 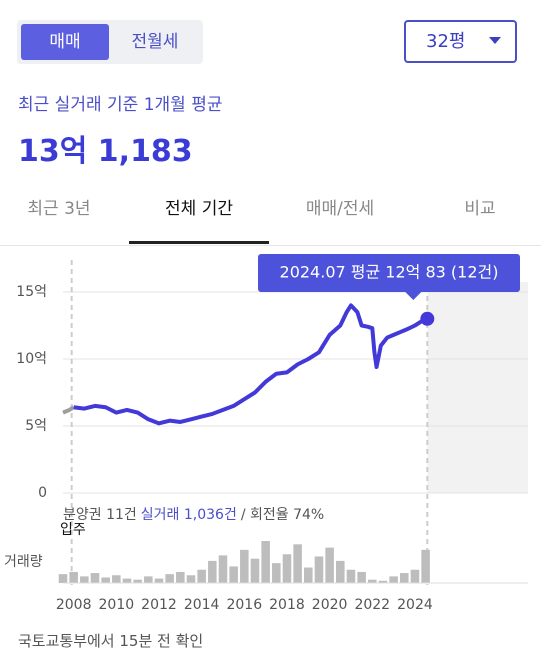 I want to click on period-tab: 전체 기간, so click(x=199, y=214).